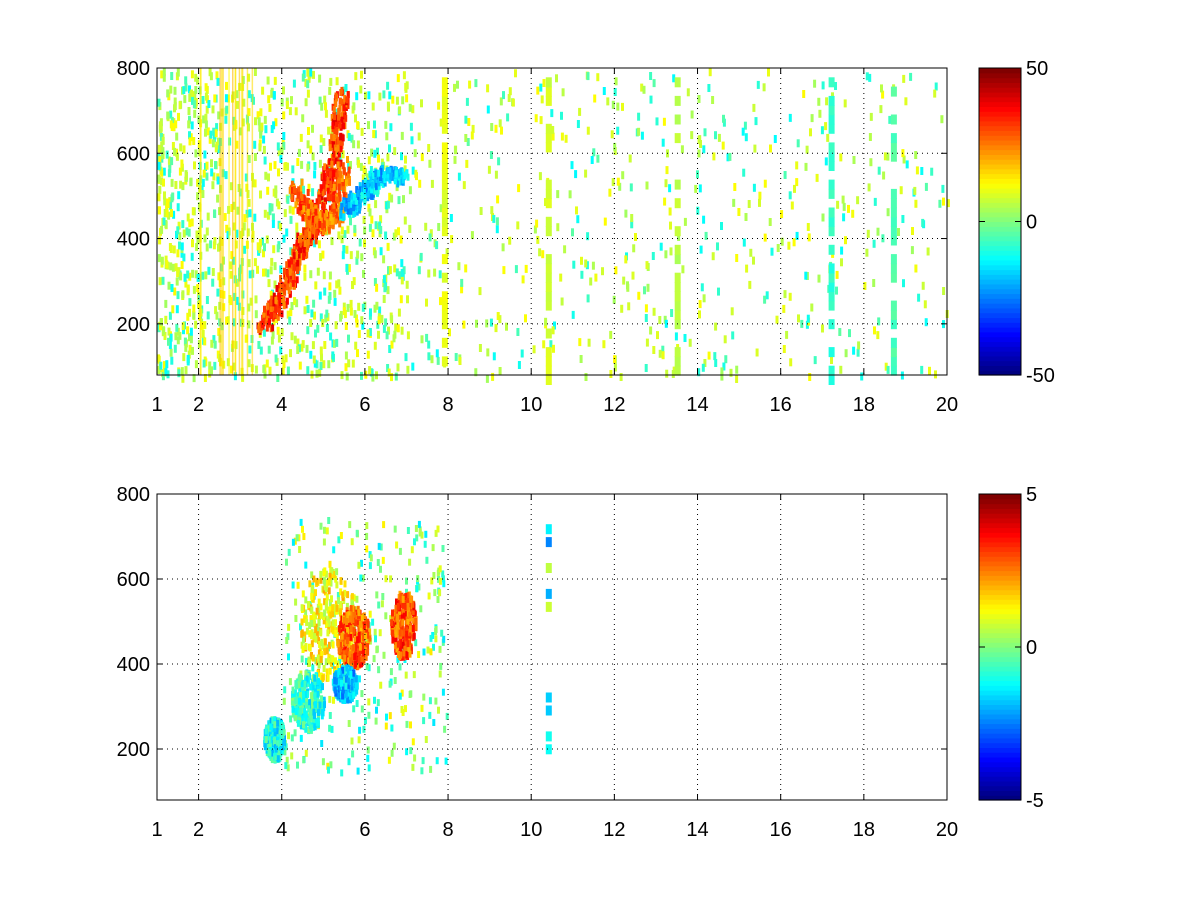 This screenshot has width=1200, height=900. What do you see at coordinates (201, 221) in the screenshot?
I see `heat-line` at bounding box center [201, 221].